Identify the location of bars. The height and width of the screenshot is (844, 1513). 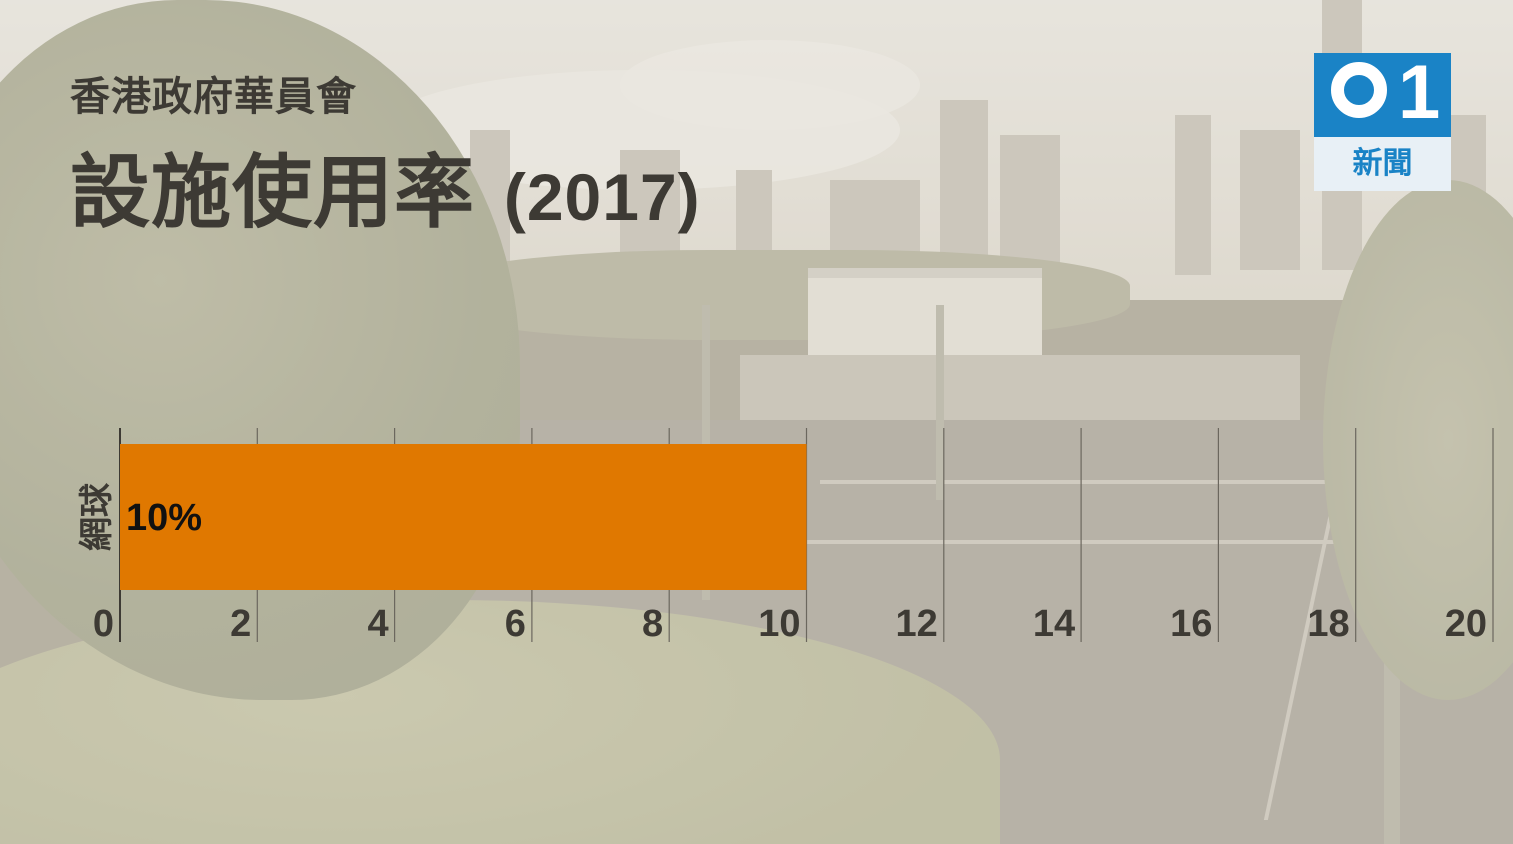
(463, 517).